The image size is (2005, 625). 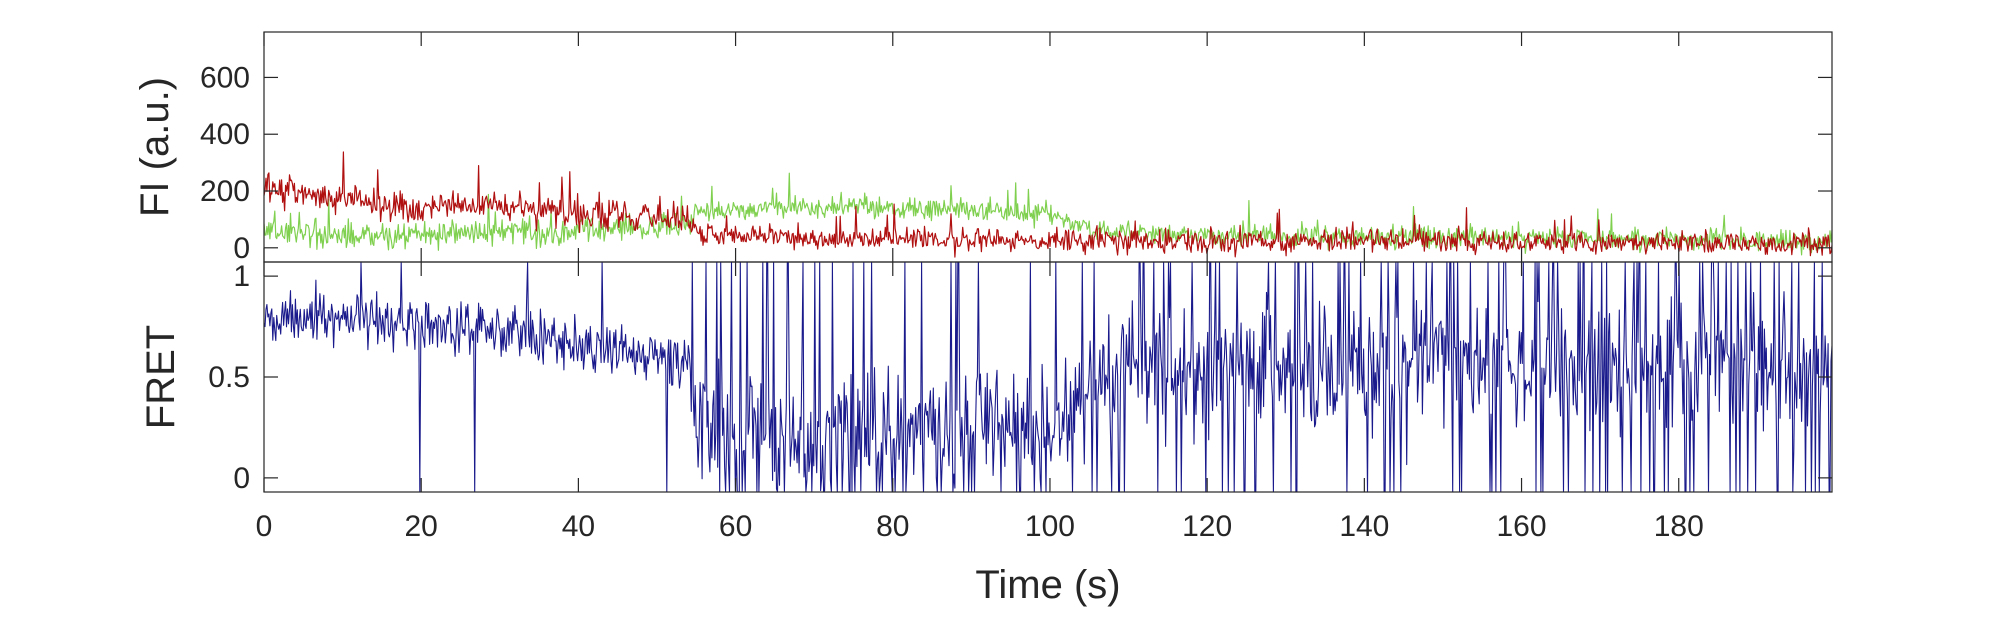 What do you see at coordinates (225, 134) in the screenshot?
I see `y-tick-label: 400` at bounding box center [225, 134].